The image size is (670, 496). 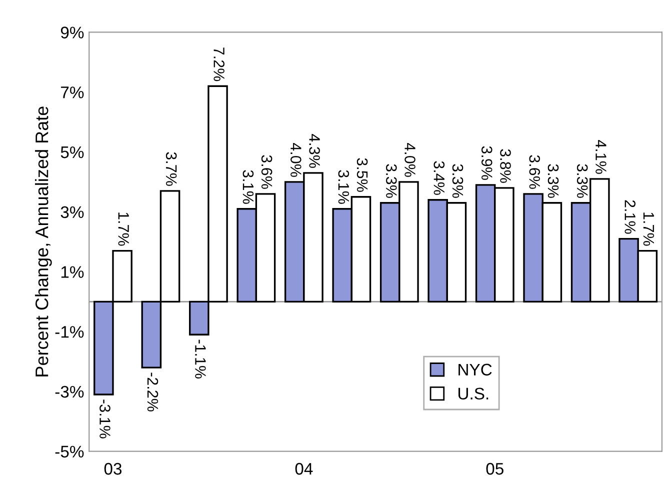 I want to click on data-label: 4.3%, so click(x=314, y=151).